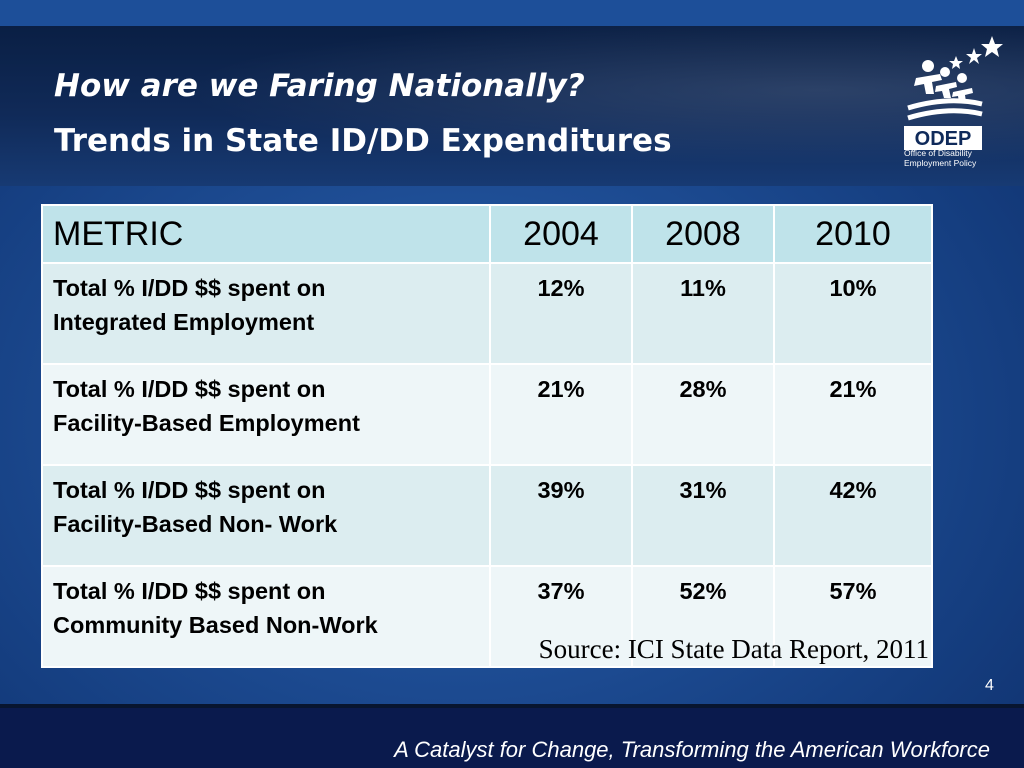  What do you see at coordinates (938, 153) in the screenshot?
I see `logo-subtitle-line1: Office of Disability` at bounding box center [938, 153].